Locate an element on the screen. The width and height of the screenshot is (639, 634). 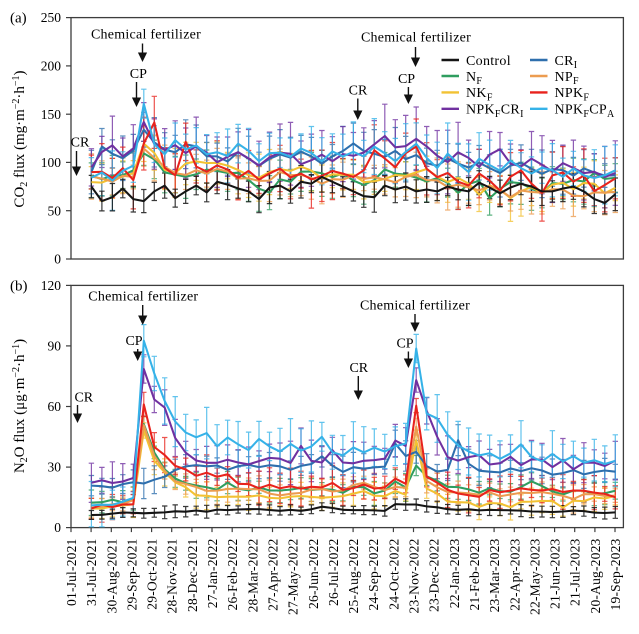
svg-text: Control is located at coordinates (488, 61).